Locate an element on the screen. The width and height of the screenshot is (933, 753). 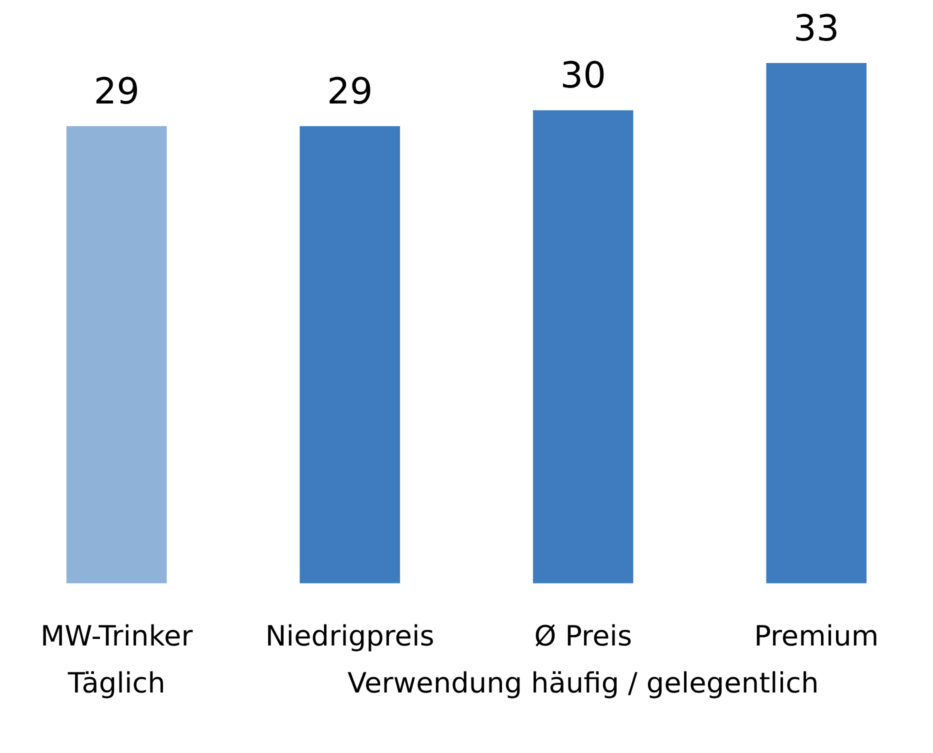
text: Verwendung häufig / gelegentlich is located at coordinates (583, 683).